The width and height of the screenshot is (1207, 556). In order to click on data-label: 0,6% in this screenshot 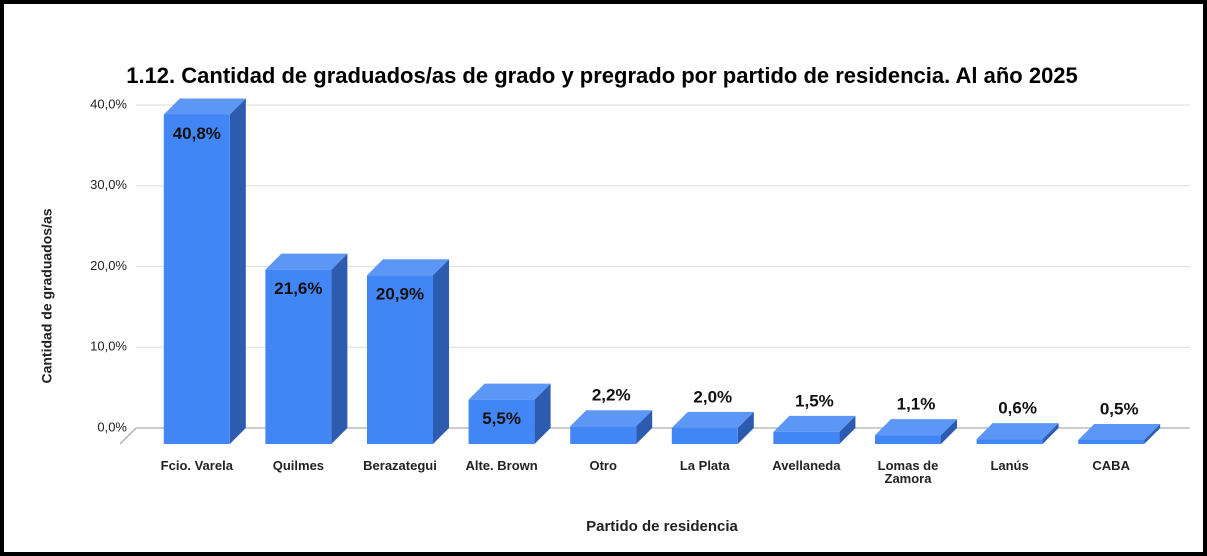, I will do `click(1017, 408)`.